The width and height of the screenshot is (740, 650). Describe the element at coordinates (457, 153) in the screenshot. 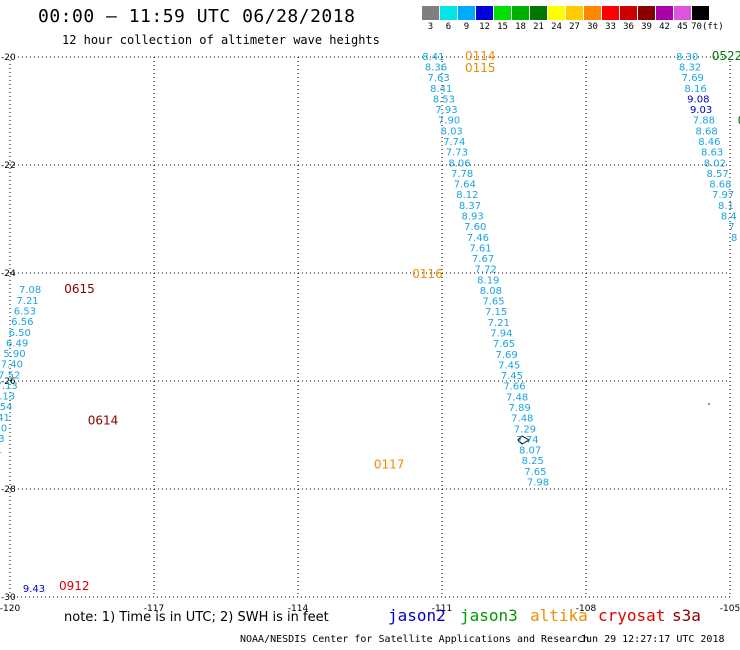

I see `swh-value: 7.73` at that location.